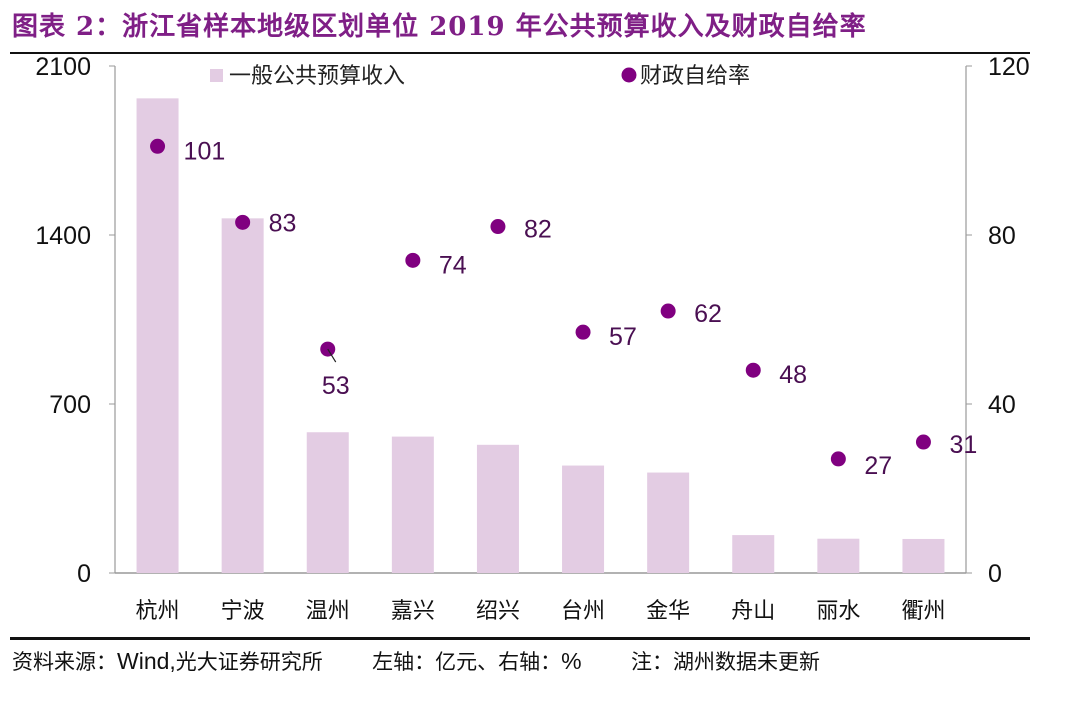 The image size is (1080, 701). I want to click on category-label: 宁波, so click(243, 611).